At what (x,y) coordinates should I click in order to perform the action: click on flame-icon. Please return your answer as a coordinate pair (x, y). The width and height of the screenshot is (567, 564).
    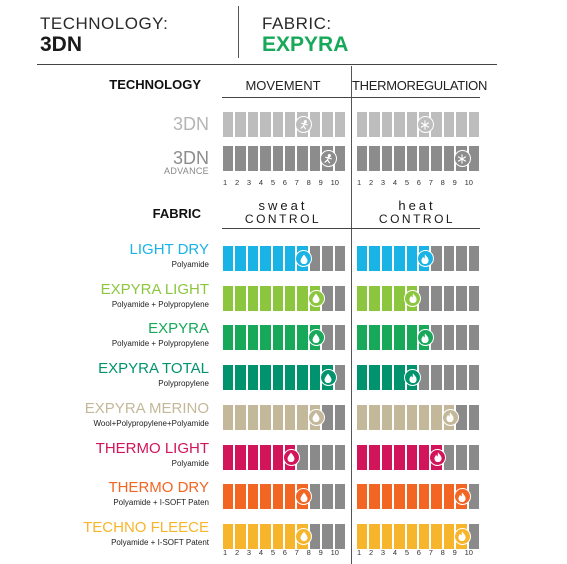
    Looking at the image, I should click on (438, 457).